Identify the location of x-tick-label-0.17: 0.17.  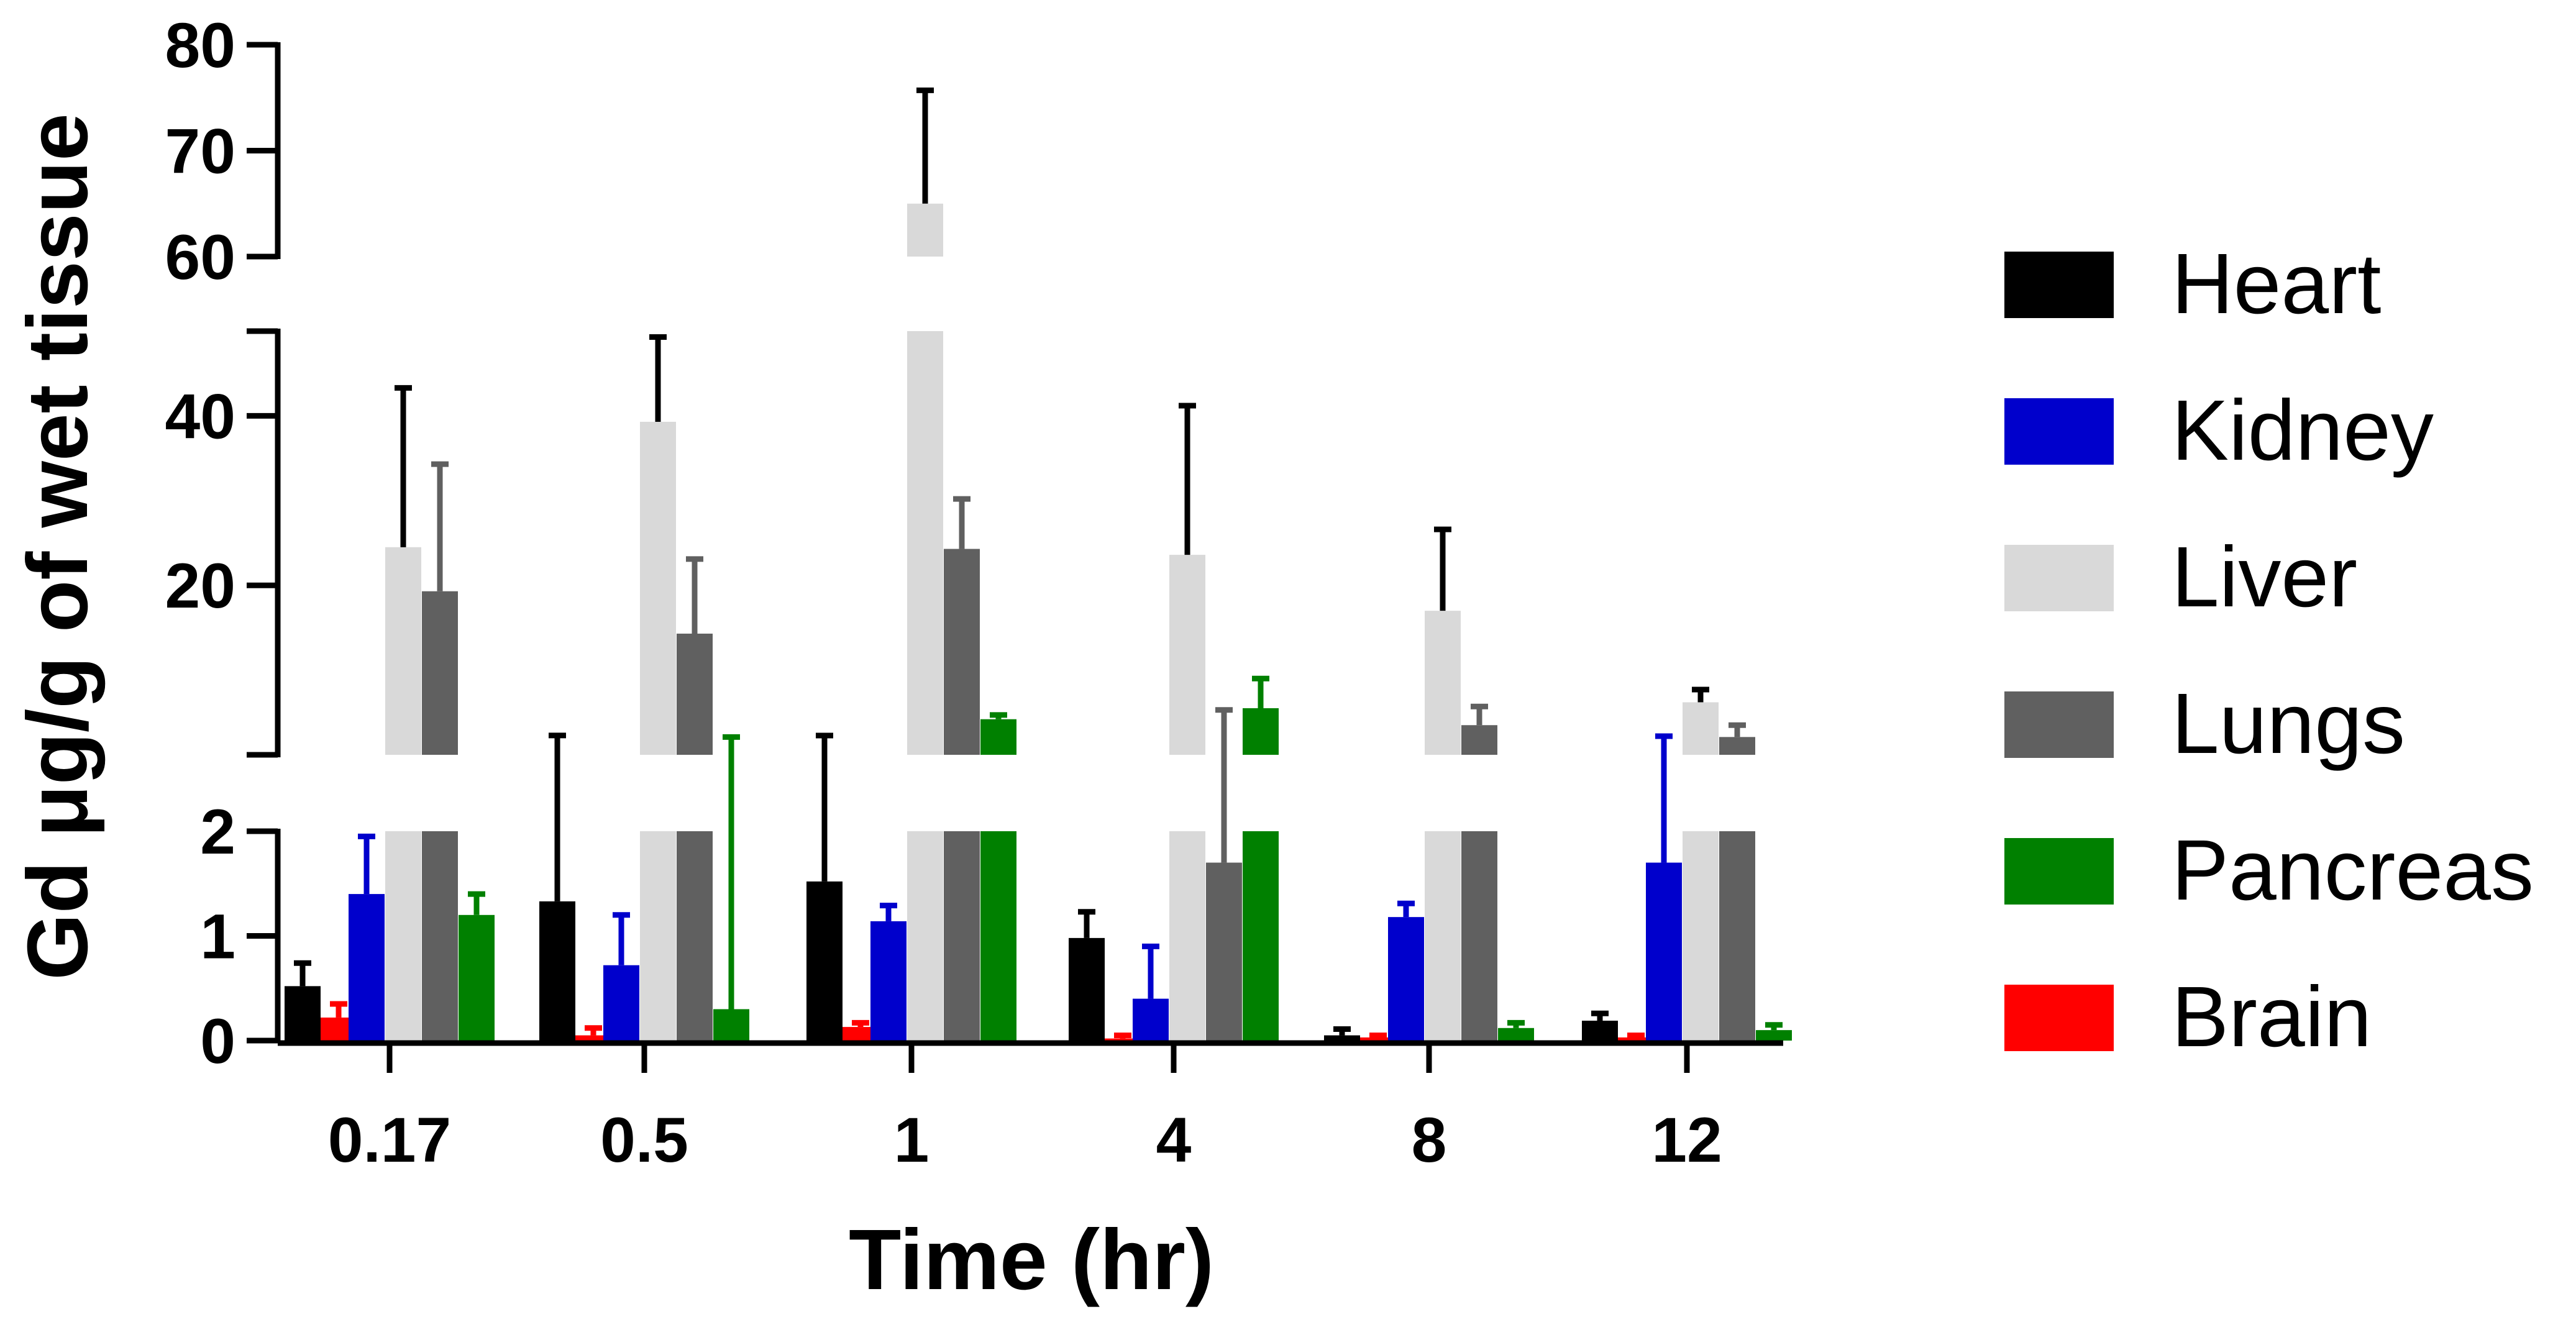
(390, 1140).